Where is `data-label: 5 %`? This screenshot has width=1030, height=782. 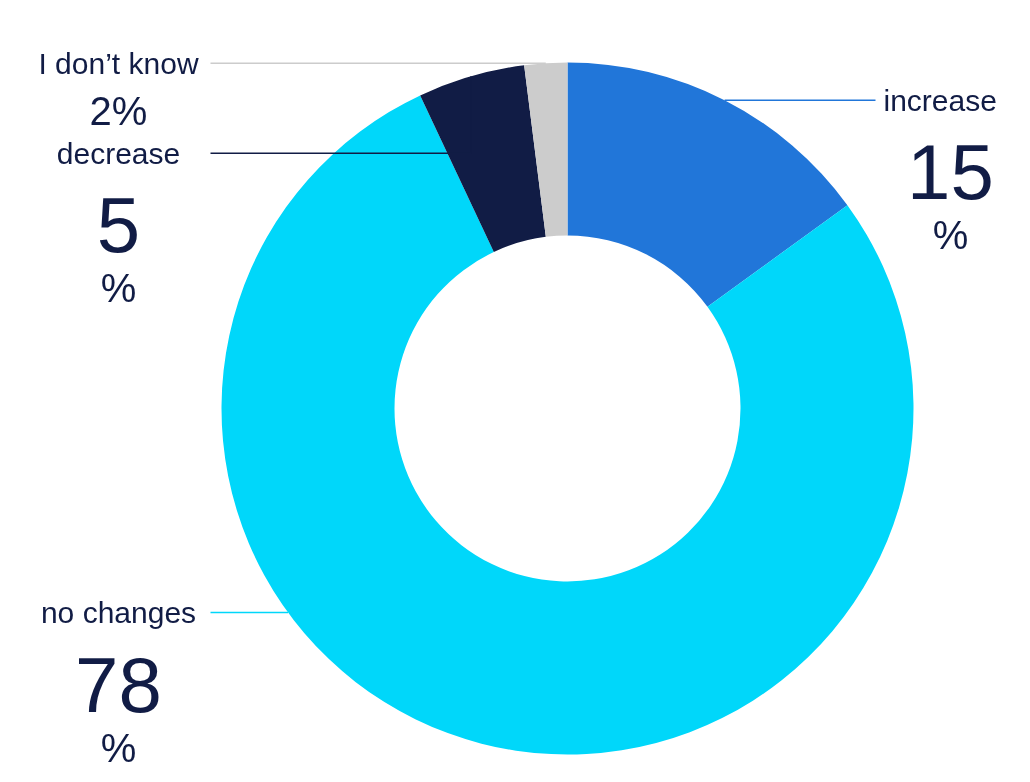 data-label: 5 % is located at coordinates (118, 246).